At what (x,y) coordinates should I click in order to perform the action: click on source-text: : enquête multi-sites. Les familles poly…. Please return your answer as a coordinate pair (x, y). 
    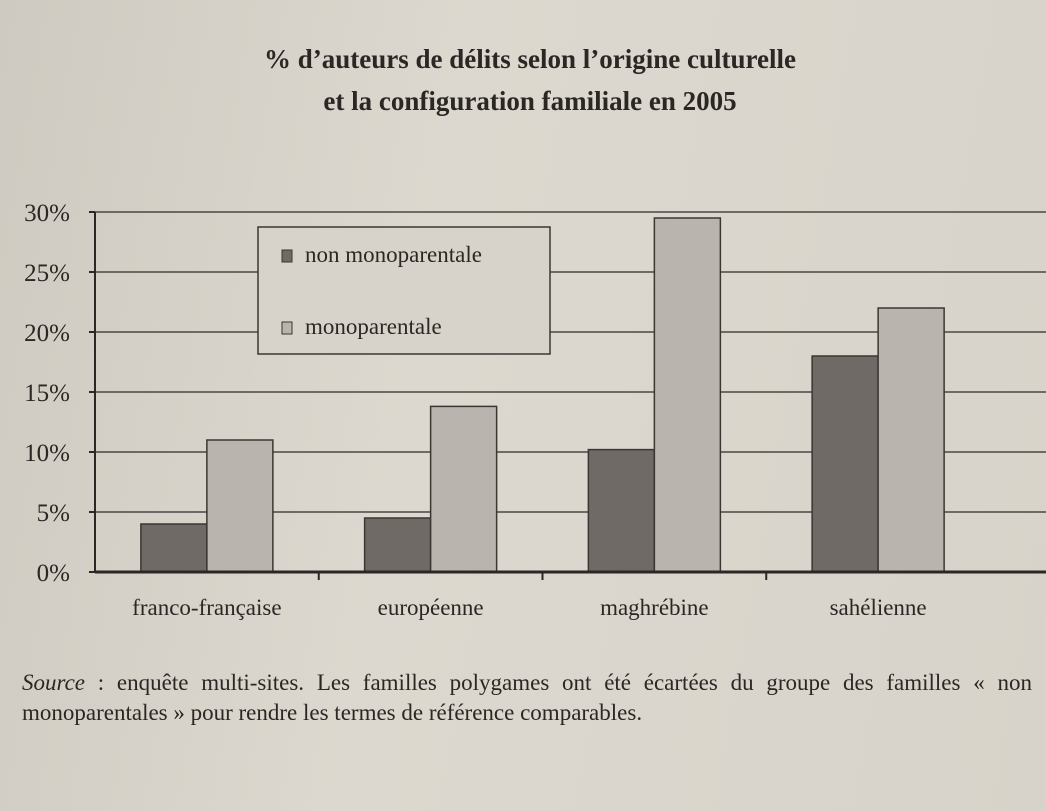
    Looking at the image, I should click on (527, 697).